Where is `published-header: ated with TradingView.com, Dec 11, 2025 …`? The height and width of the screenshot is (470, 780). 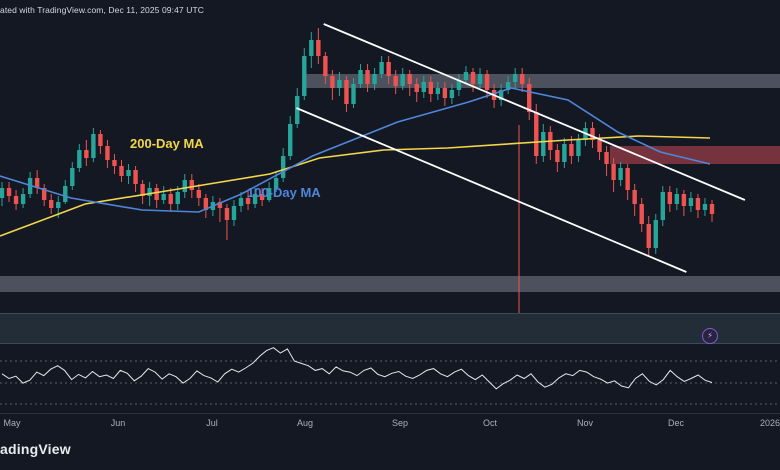
published-header: ated with TradingView.com, Dec 11, 2025 … is located at coordinates (102, 10).